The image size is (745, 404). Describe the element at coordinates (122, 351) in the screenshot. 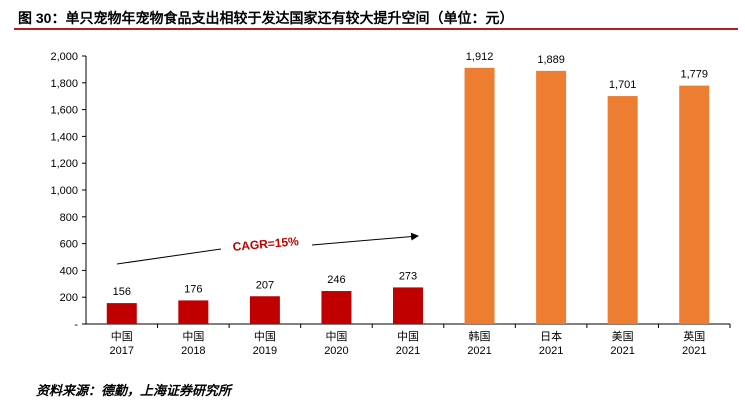

I see `x-label-year-0: 2017` at that location.